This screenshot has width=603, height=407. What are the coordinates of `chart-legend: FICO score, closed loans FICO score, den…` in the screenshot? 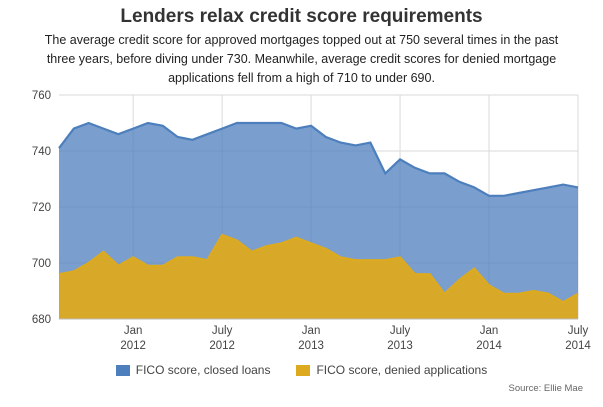 It's located at (301, 370).